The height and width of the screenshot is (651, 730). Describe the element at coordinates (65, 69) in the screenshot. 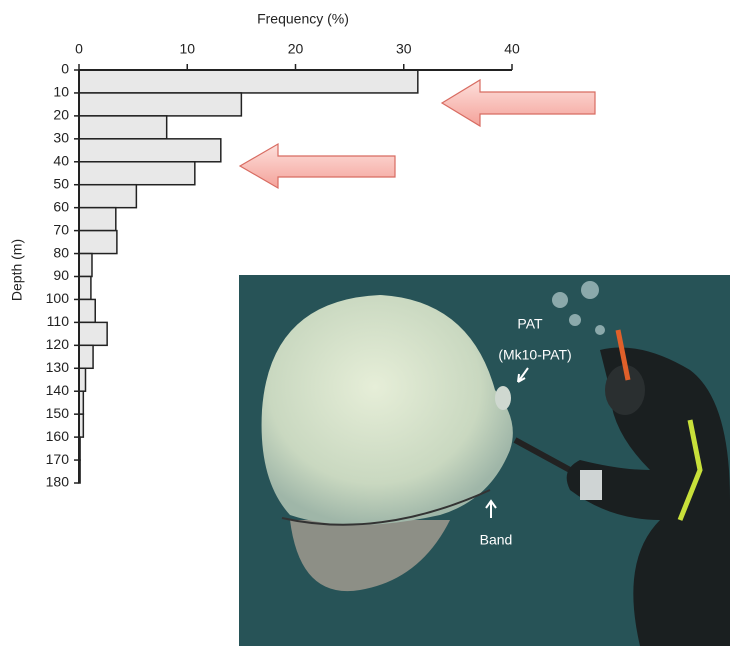

I see `y-tick-label: 0` at that location.